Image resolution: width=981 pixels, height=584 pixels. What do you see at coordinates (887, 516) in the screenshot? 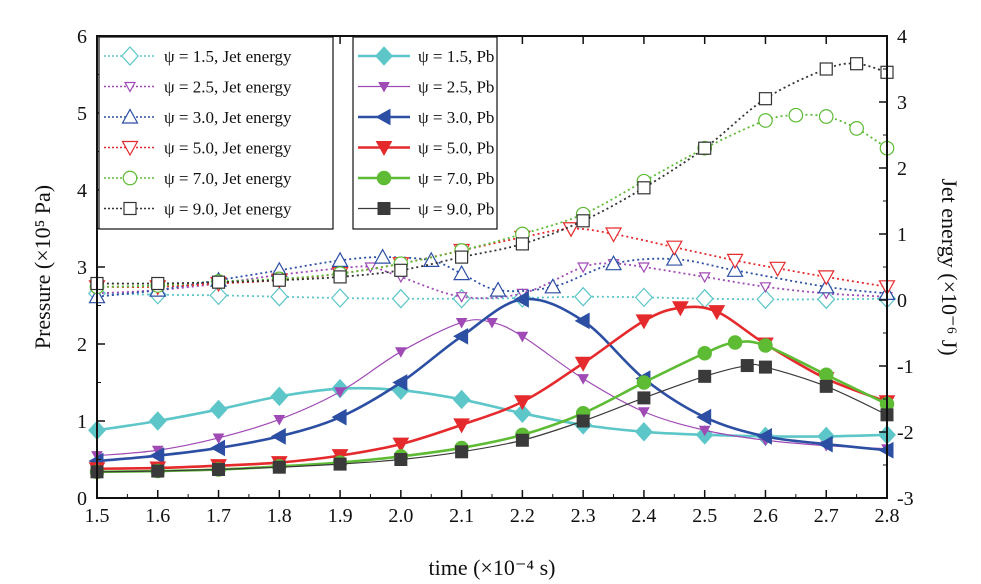
I see `x-tick-label: 2.8` at bounding box center [887, 516].